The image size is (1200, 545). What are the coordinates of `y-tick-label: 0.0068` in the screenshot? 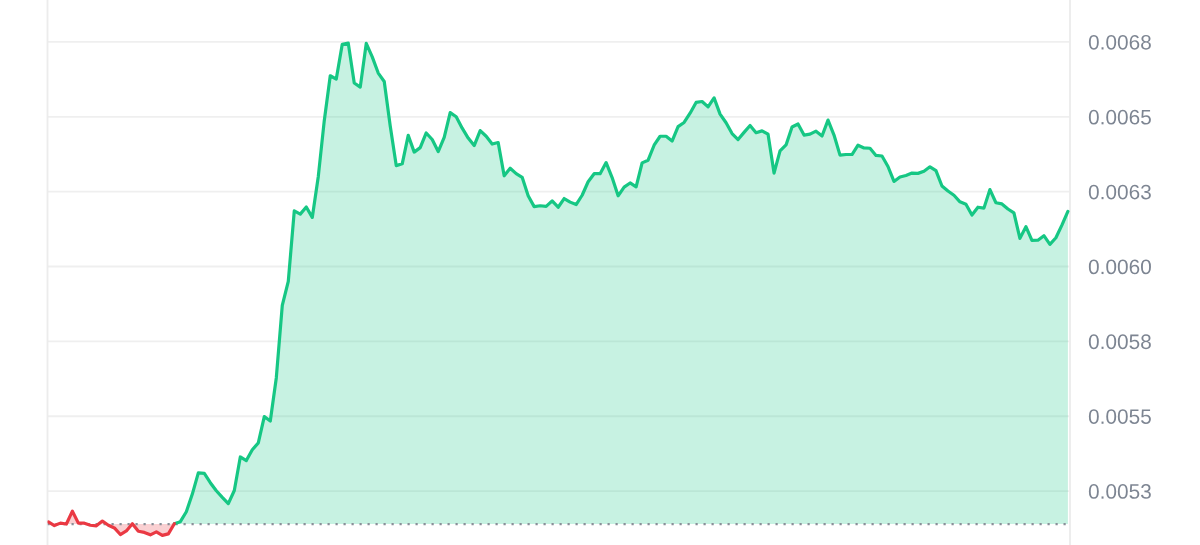 It's located at (1119, 42).